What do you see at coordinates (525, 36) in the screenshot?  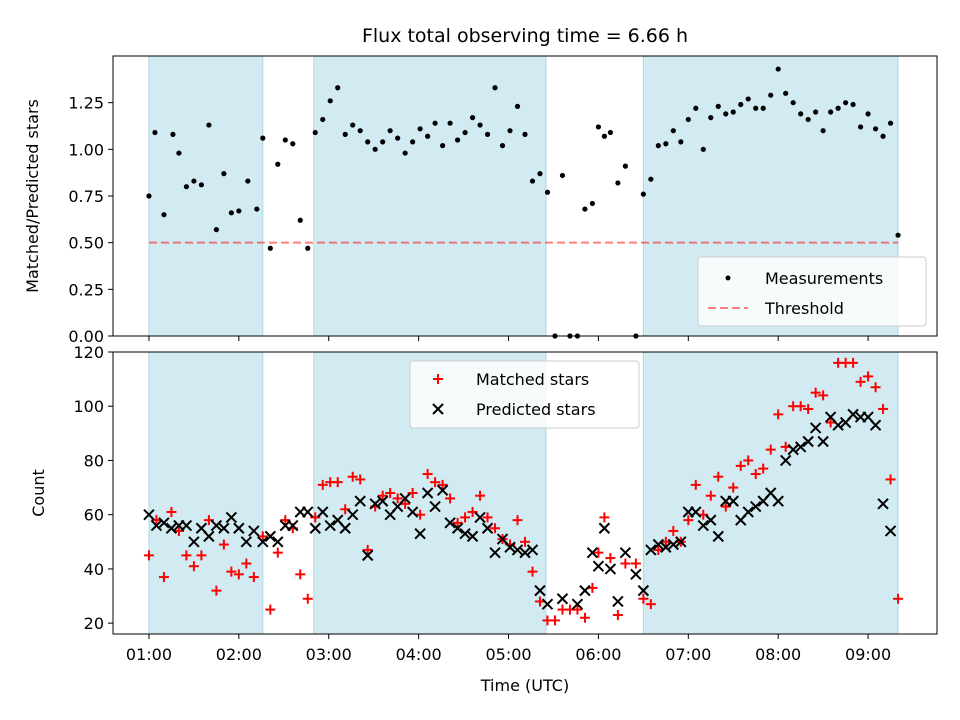 I see `chart-title: Flux total observing time = 6.66 h` at bounding box center [525, 36].